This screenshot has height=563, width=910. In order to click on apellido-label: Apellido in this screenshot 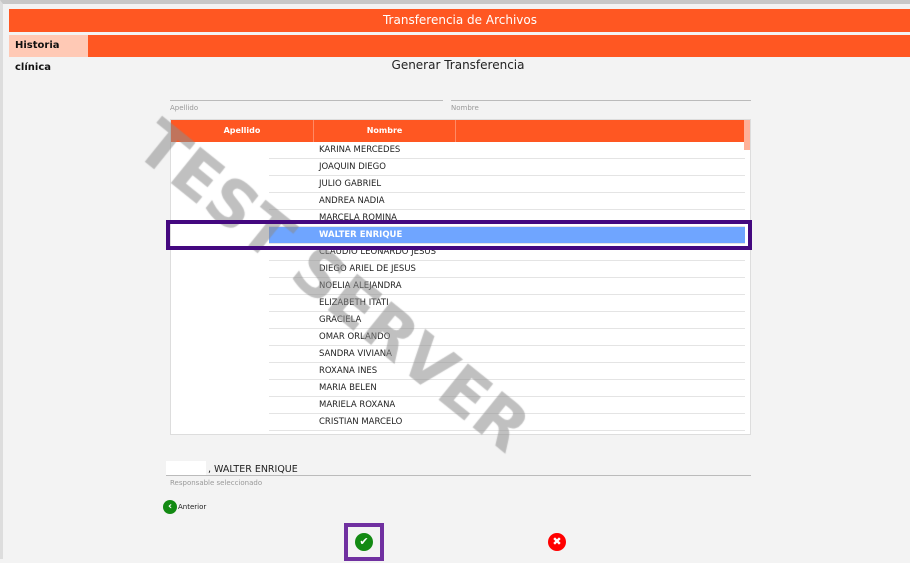, I will do `click(184, 108)`.